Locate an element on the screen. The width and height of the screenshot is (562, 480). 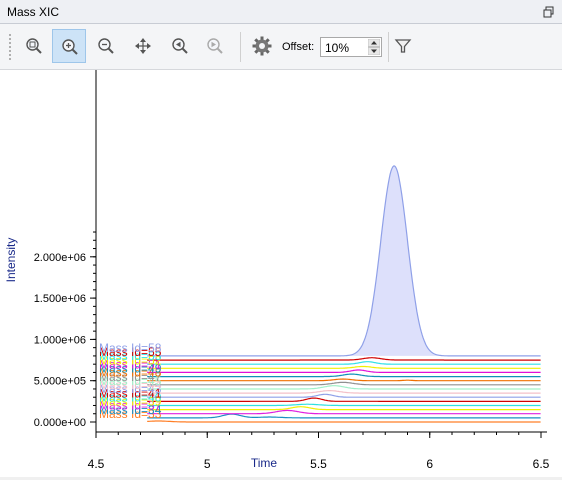
zoom-fit-button is located at coordinates (34, 46).